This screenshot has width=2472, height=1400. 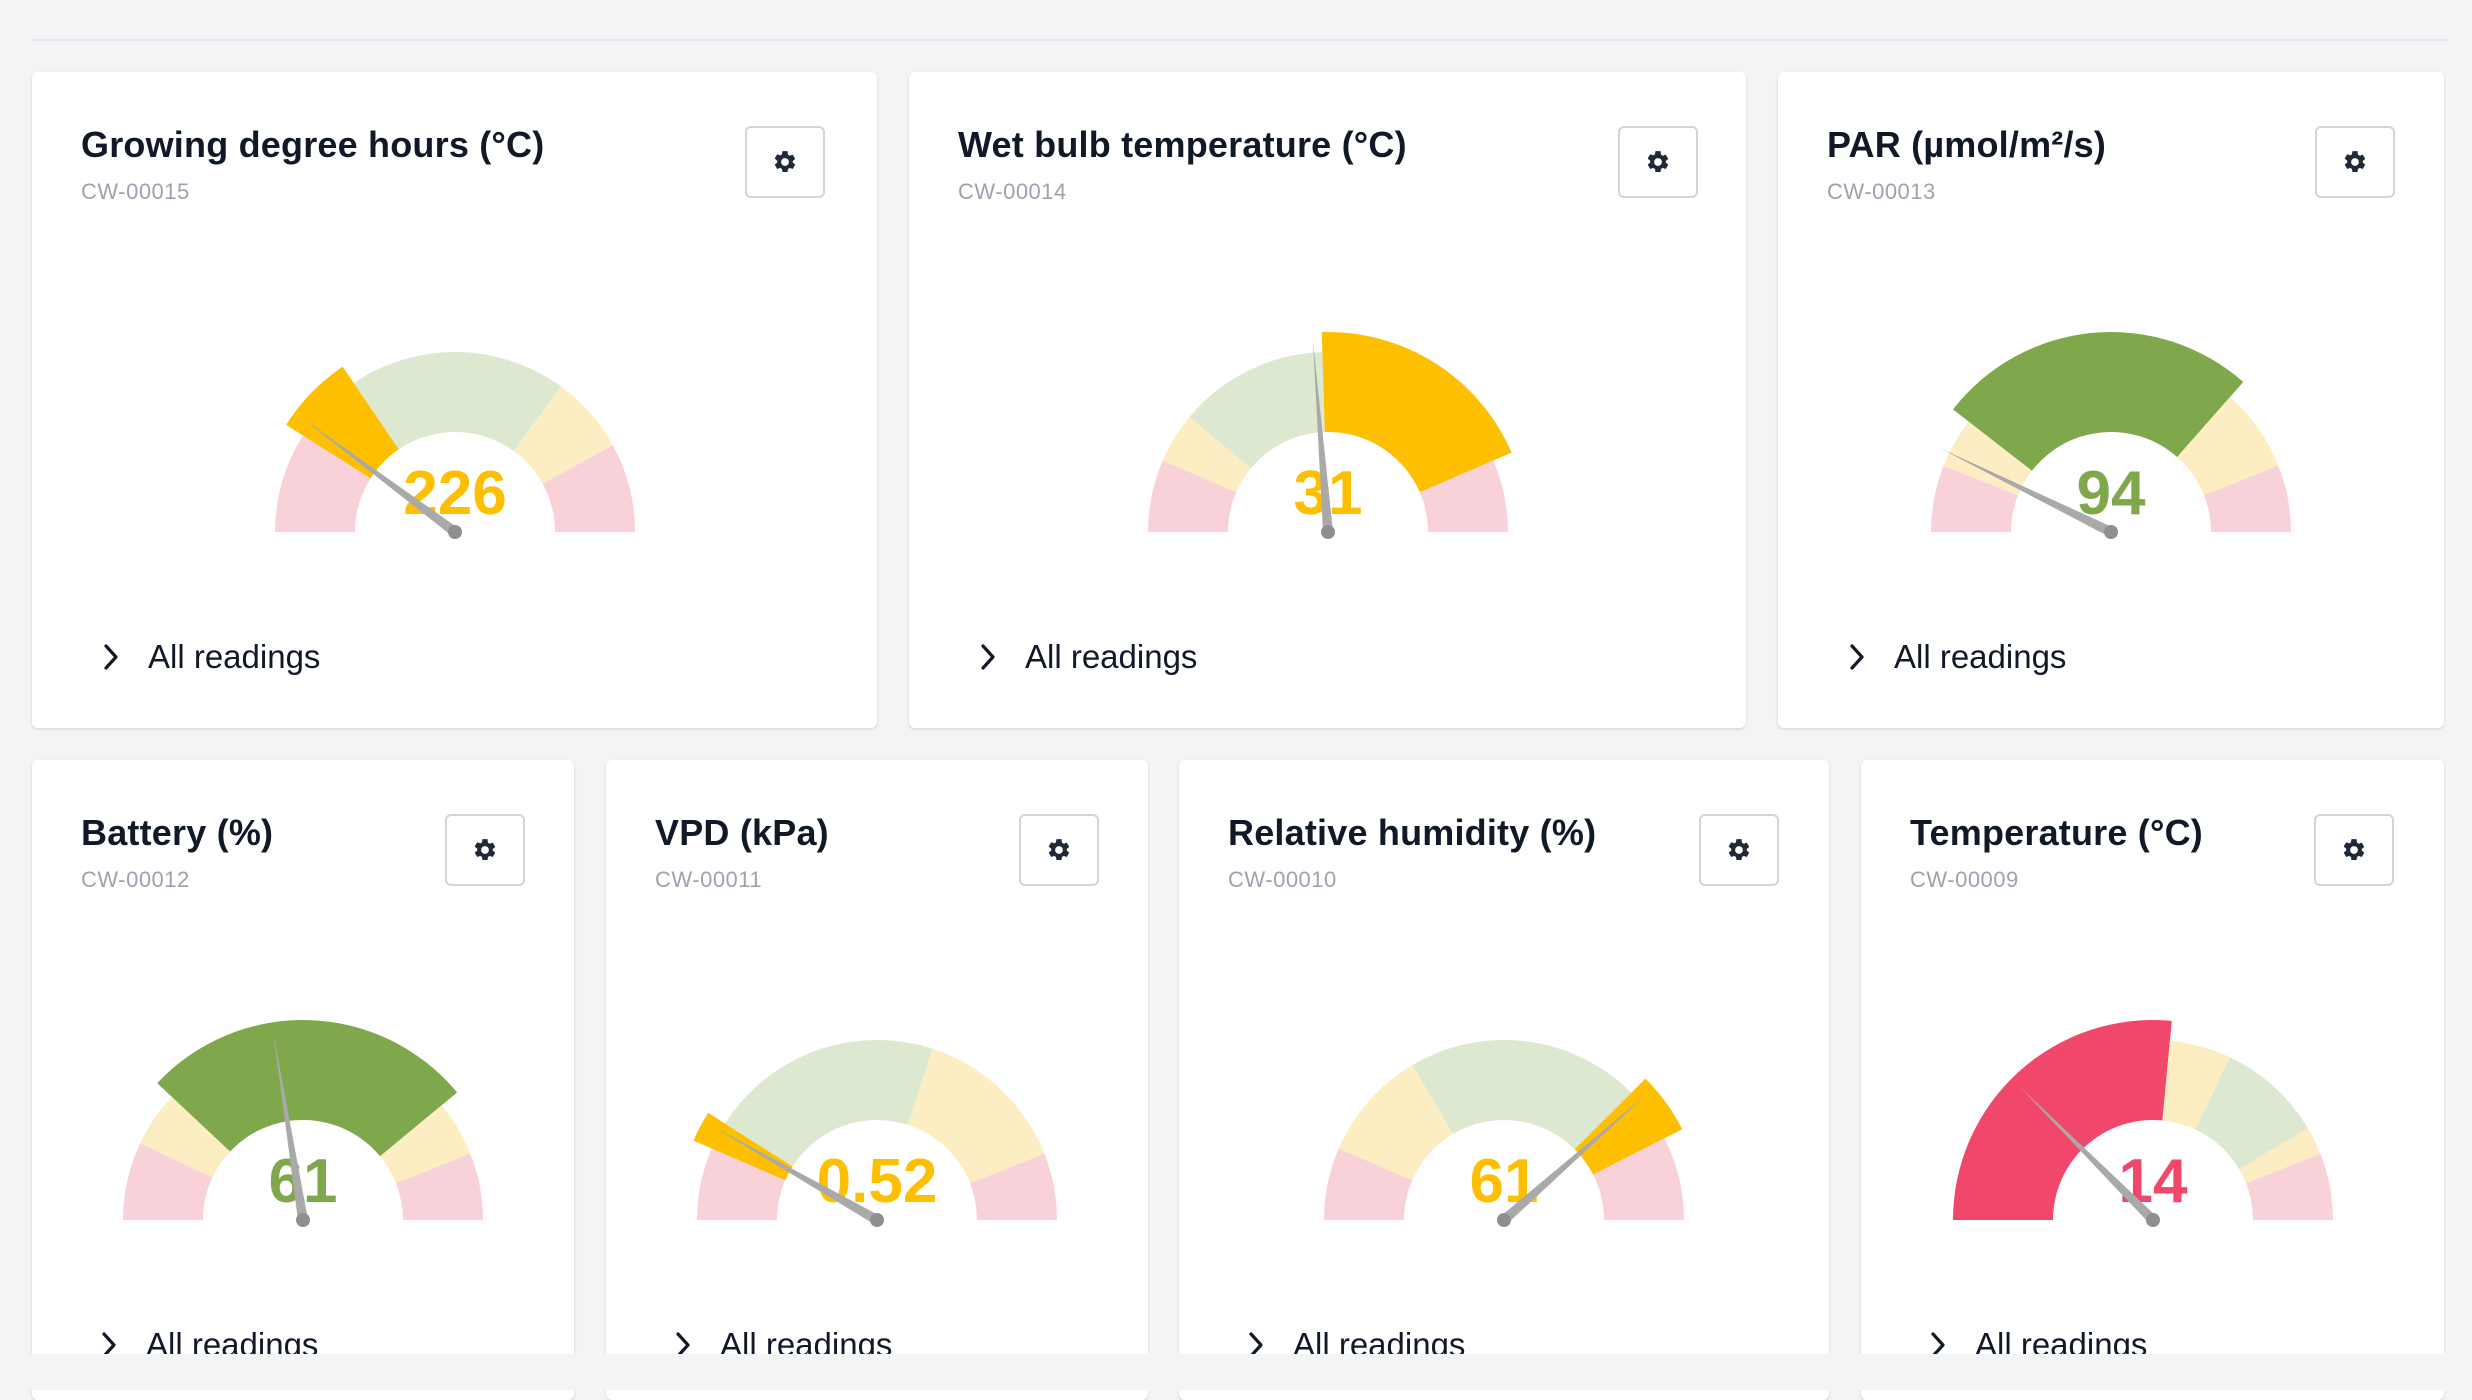 I want to click on gauge-chart: 94, so click(x=2111, y=435).